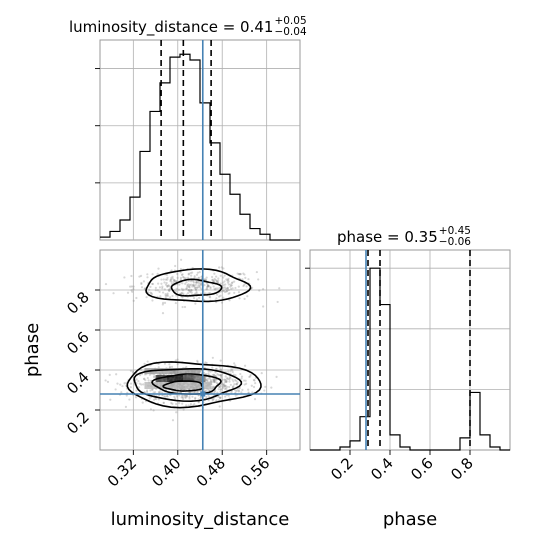  I want to click on x-tick-label: 0.48, so click(211, 472).